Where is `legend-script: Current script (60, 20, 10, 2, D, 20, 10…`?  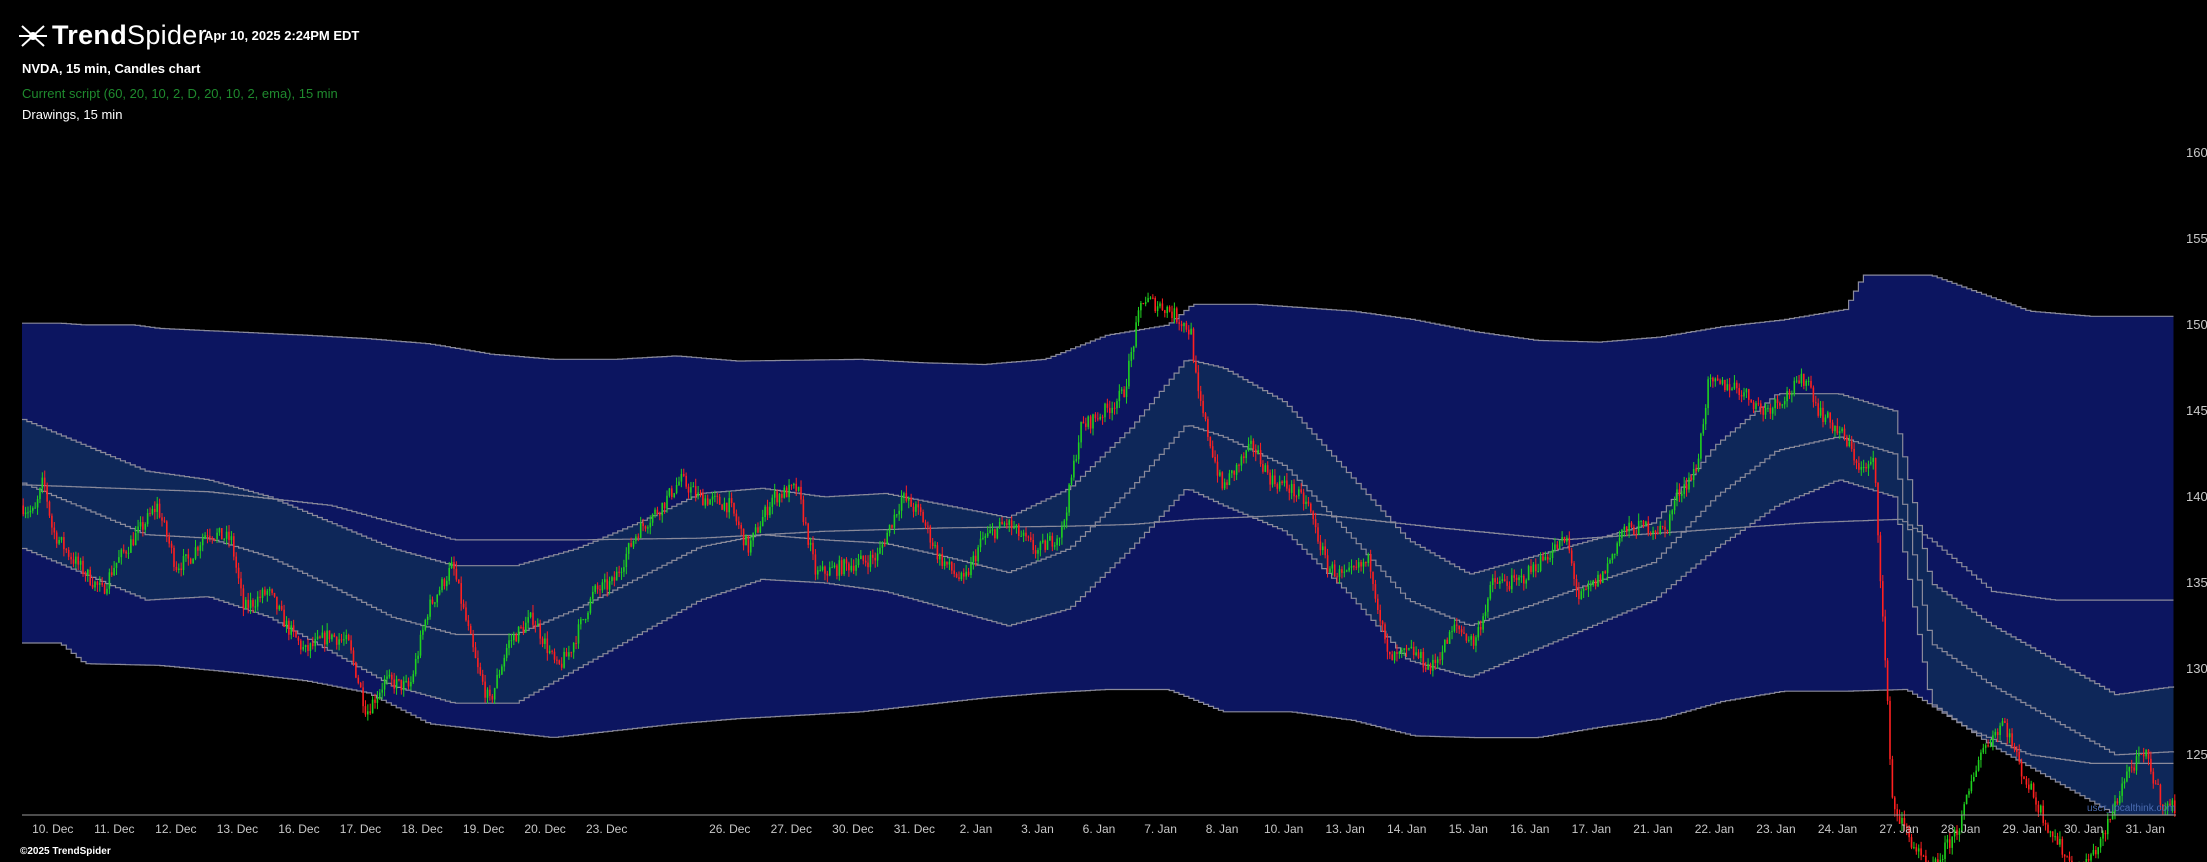 legend-script: Current script (60, 20, 10, 2, D, 20, 10… is located at coordinates (180, 93).